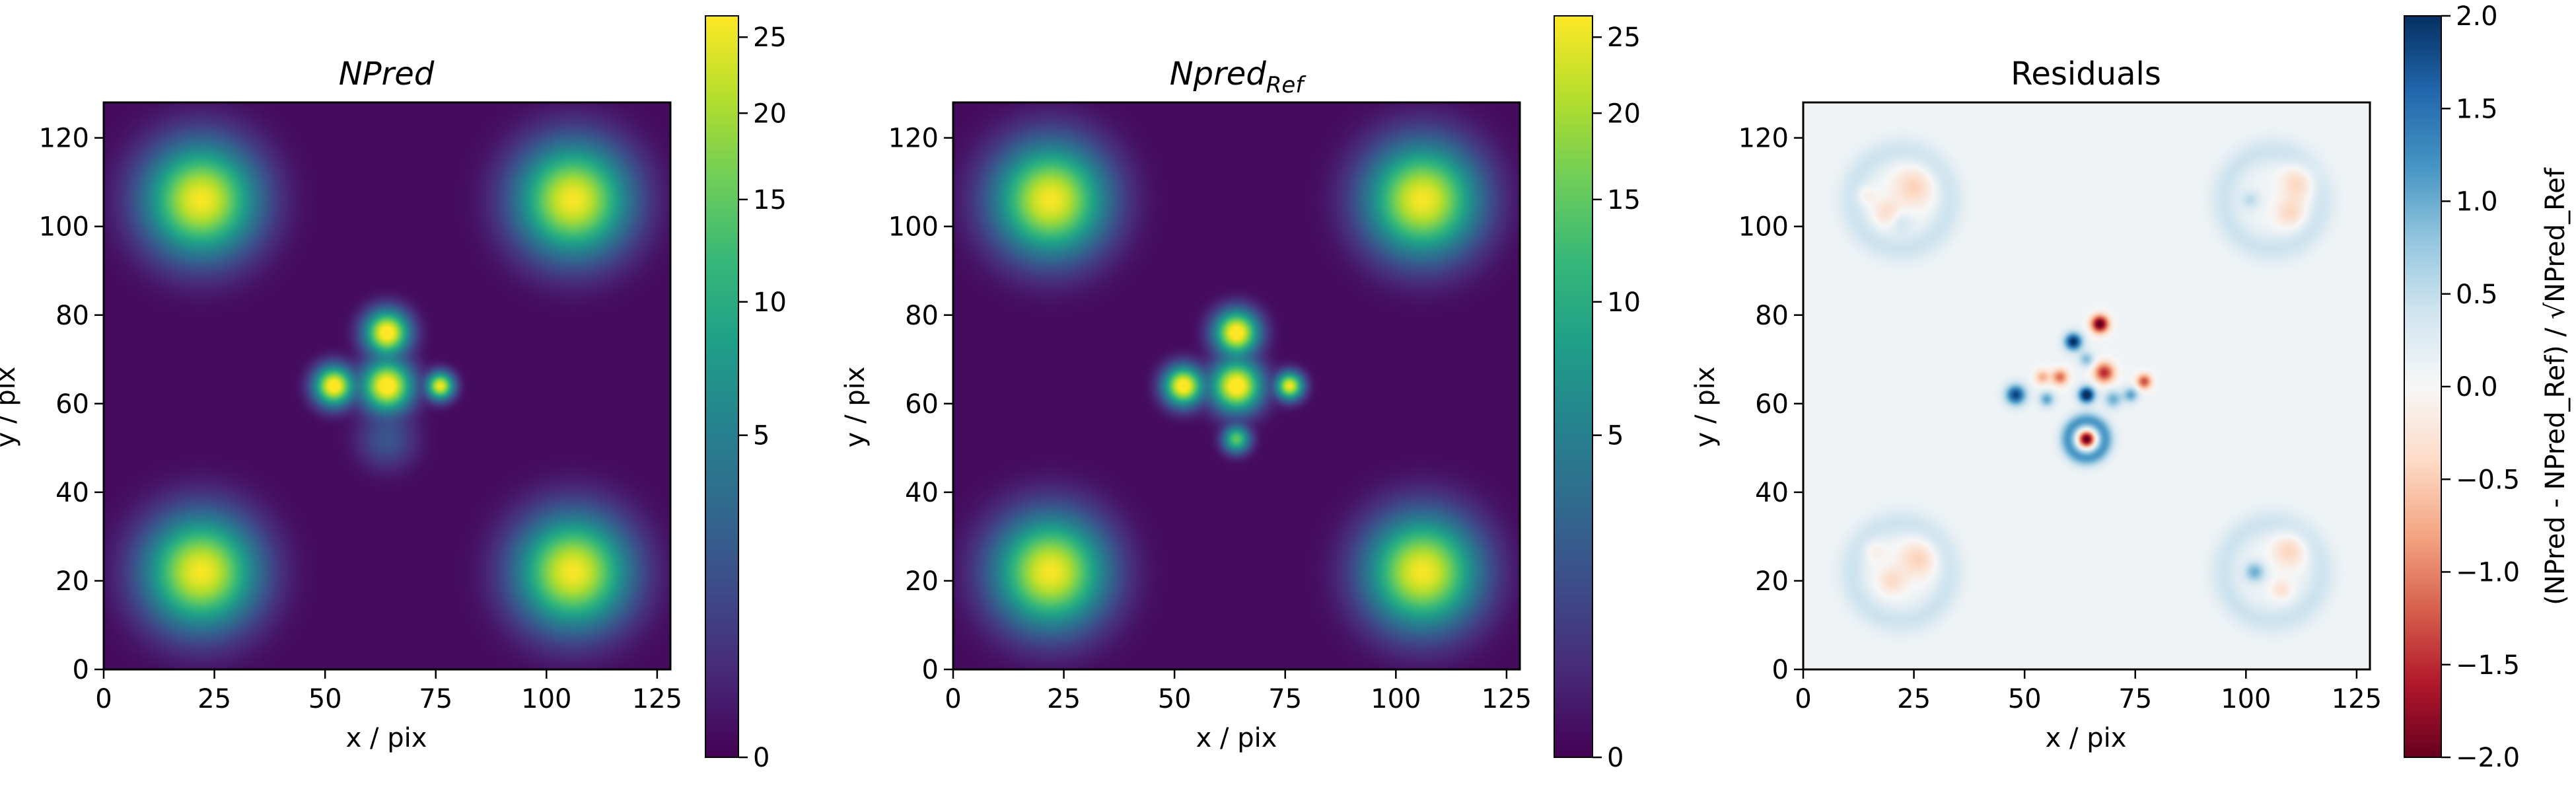 This screenshot has height=793, width=2576. I want to click on npred-ref-title: NpredRef, so click(1239, 77).